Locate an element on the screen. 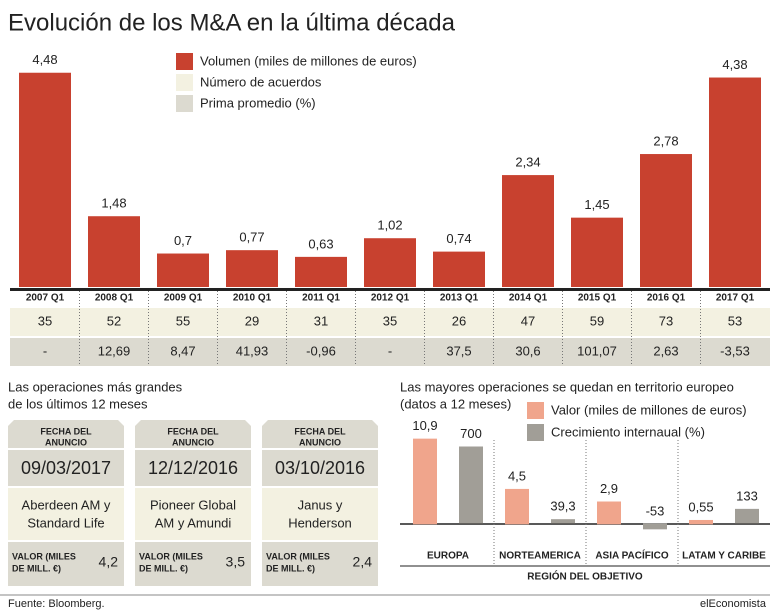 This screenshot has height=612, width=770. brand: elEconomista is located at coordinates (733, 604).